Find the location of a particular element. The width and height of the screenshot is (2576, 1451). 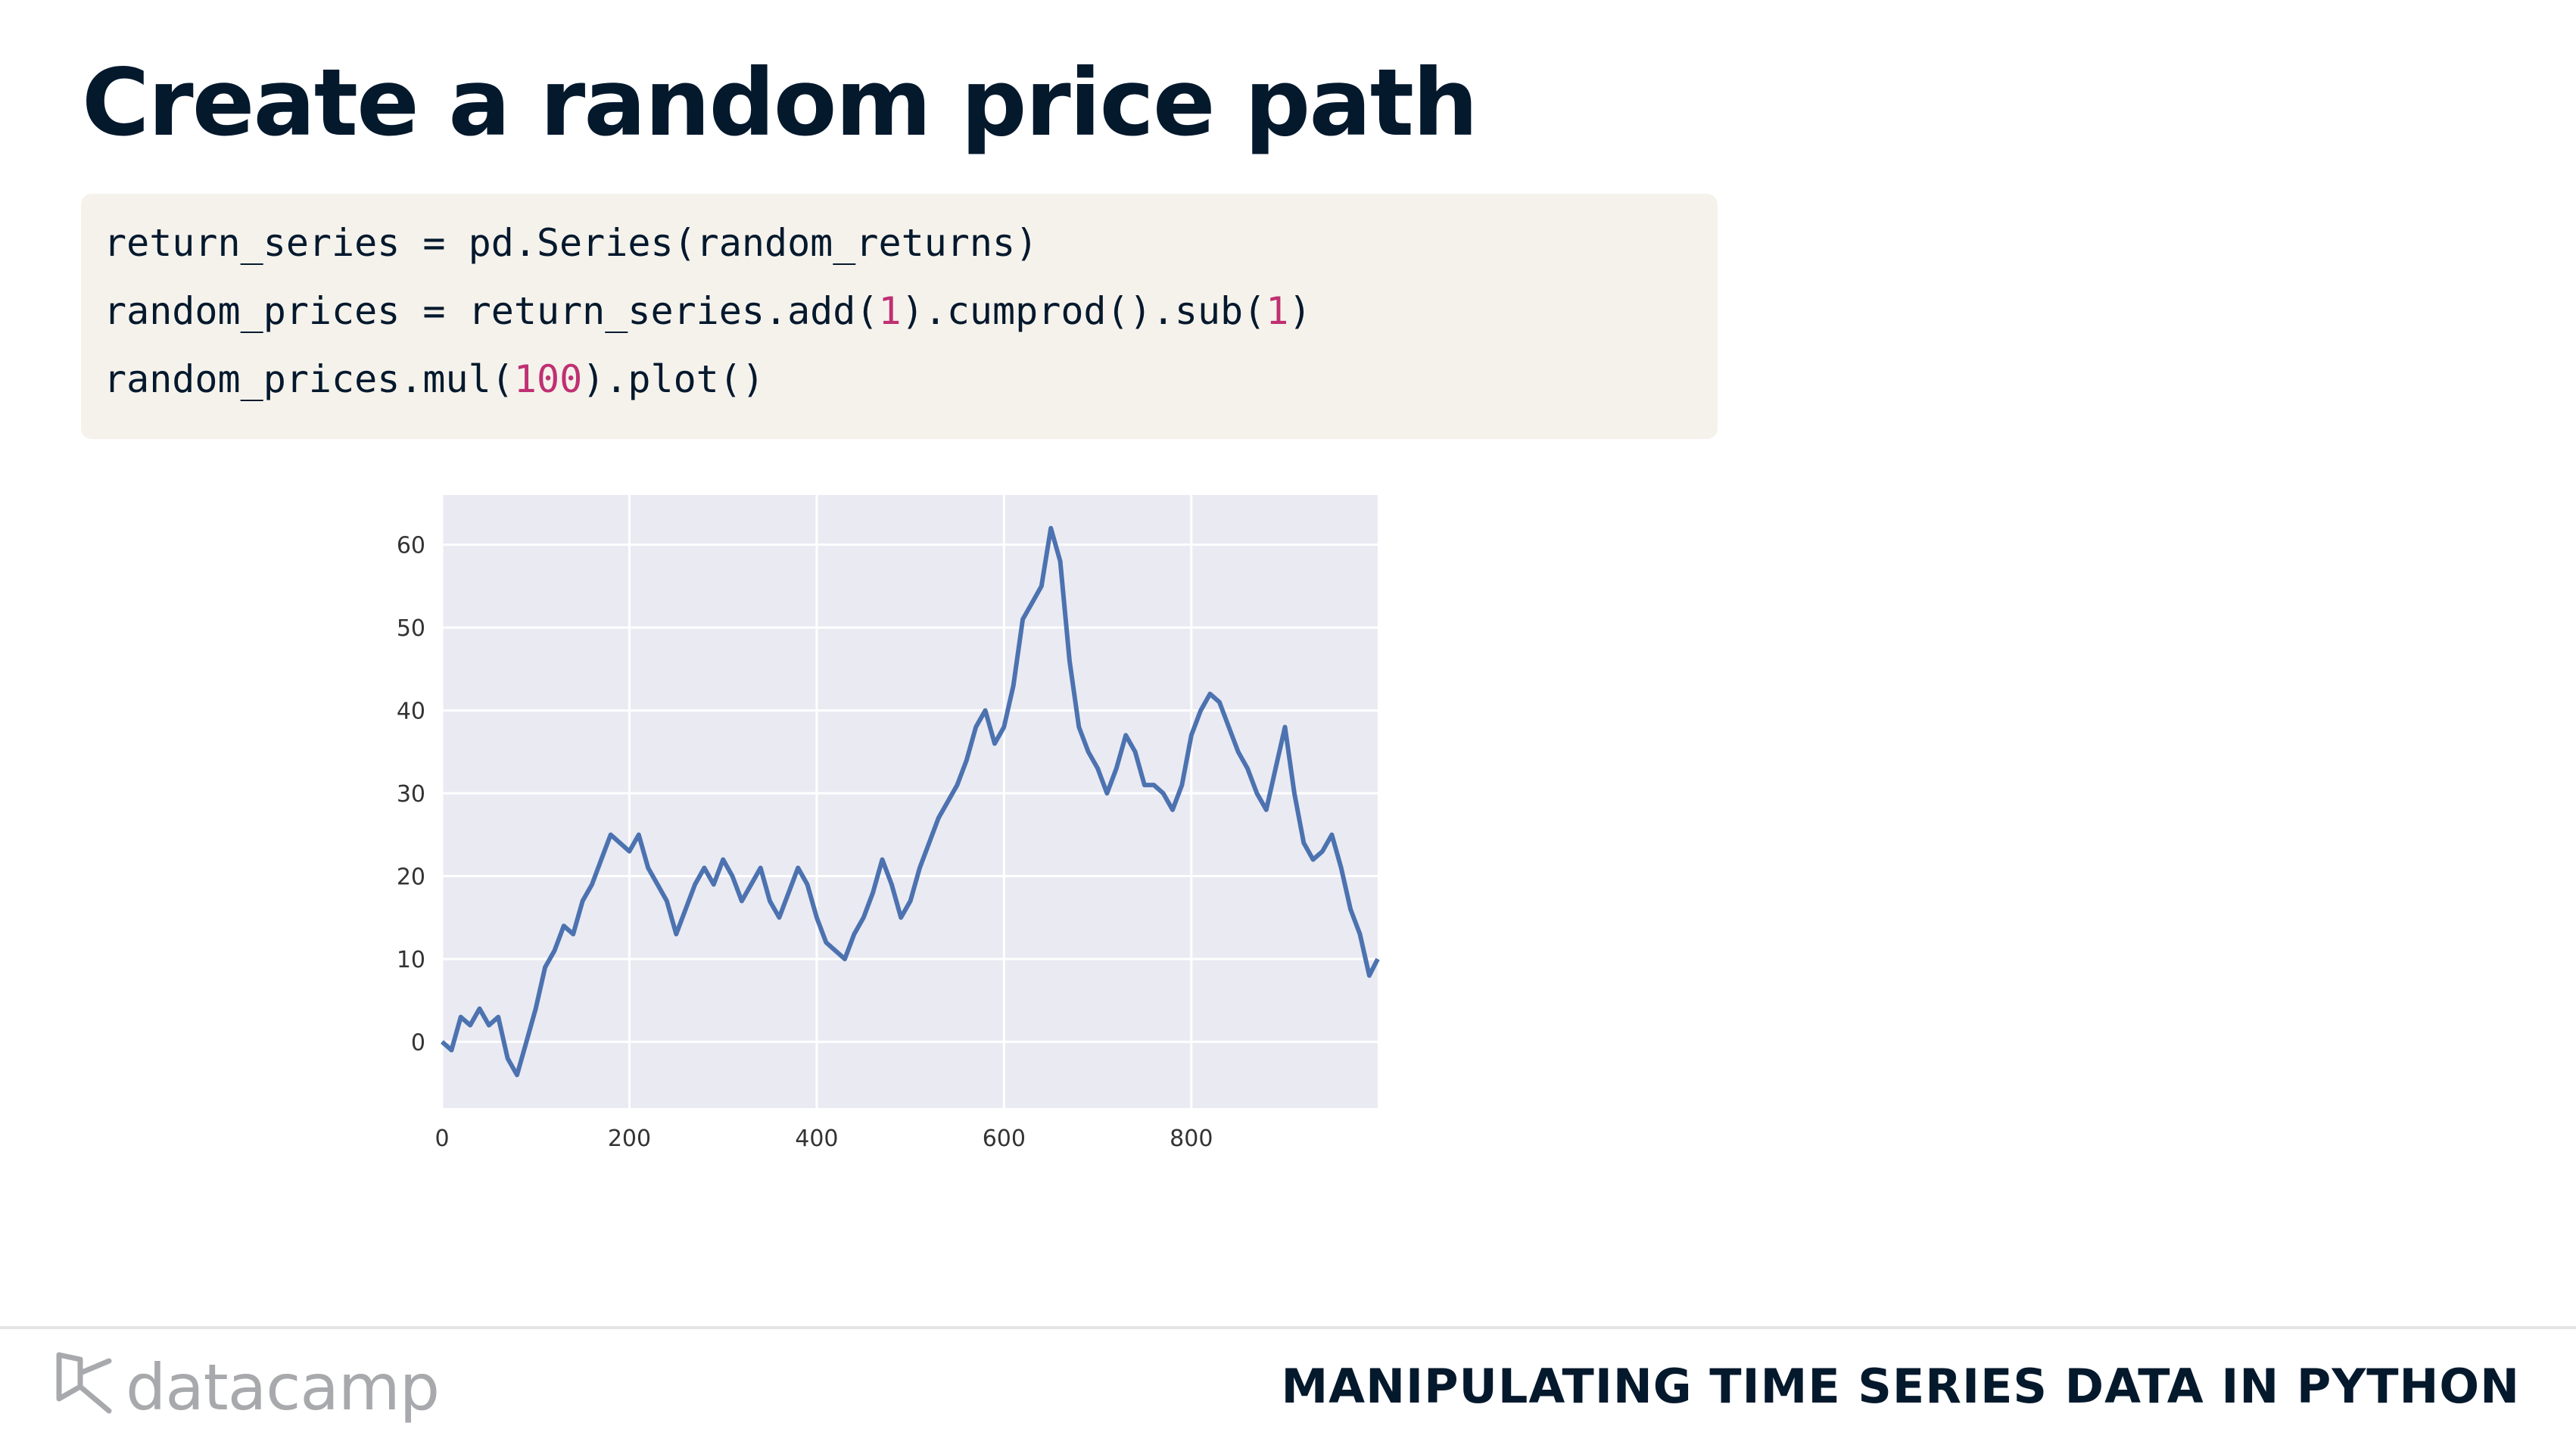

series-layer is located at coordinates (910, 801).